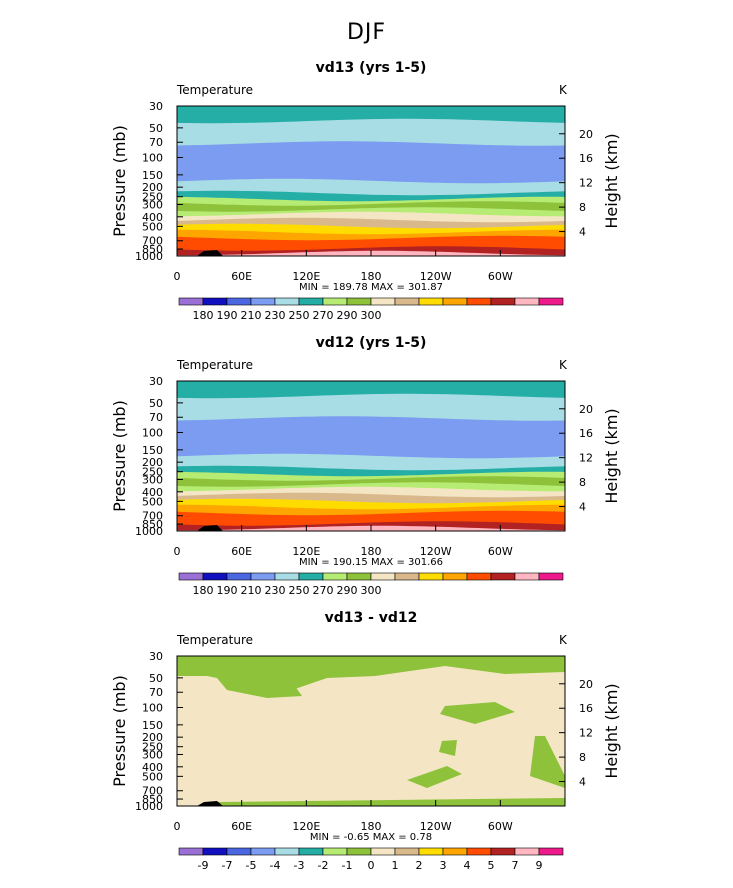 This screenshot has height=888, width=733. Describe the element at coordinates (515, 865) in the screenshot. I see `colorbar-label: 7` at that location.